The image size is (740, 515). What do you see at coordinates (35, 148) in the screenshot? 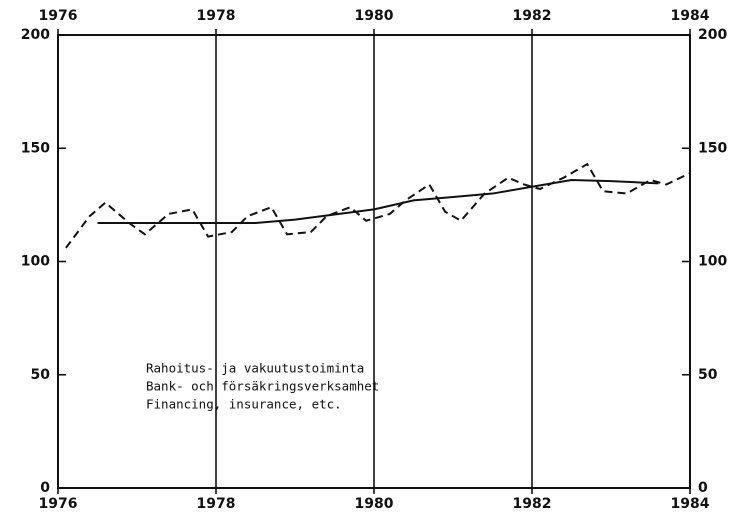
I see `y-tick-label-left: 150` at bounding box center [35, 148].